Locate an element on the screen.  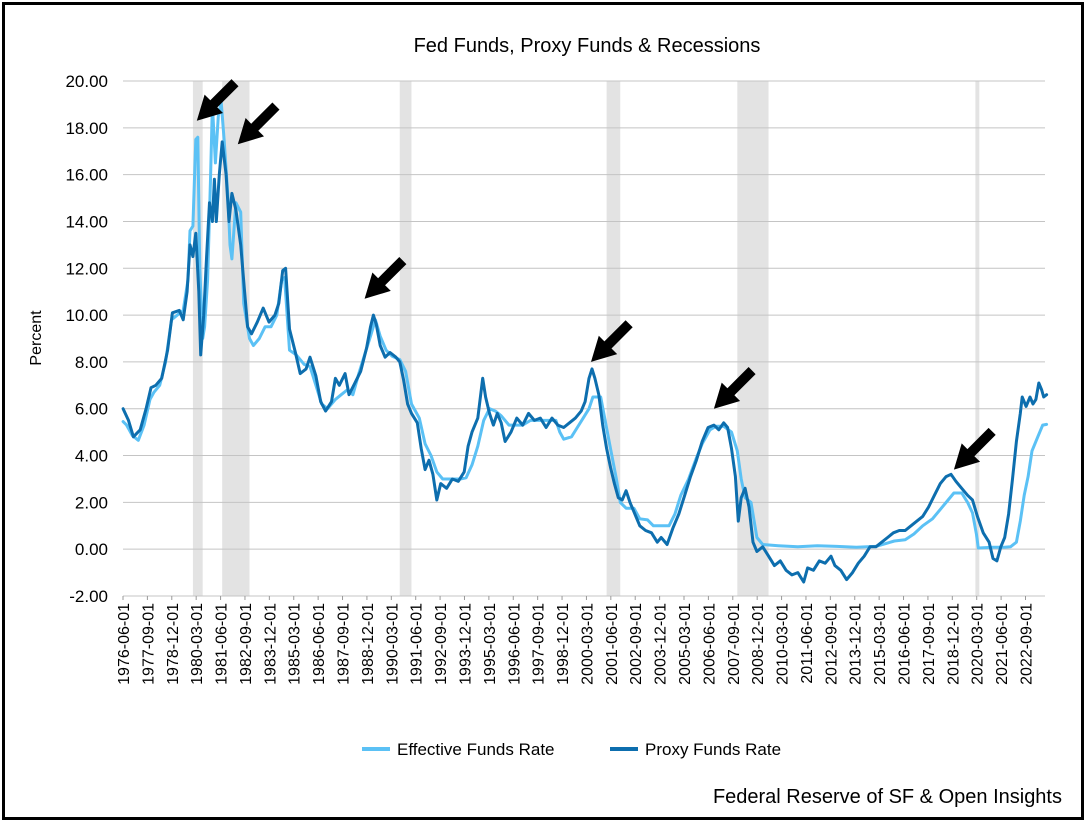
x-tick-label: 2020-03-01 is located at coordinates (978, 644).